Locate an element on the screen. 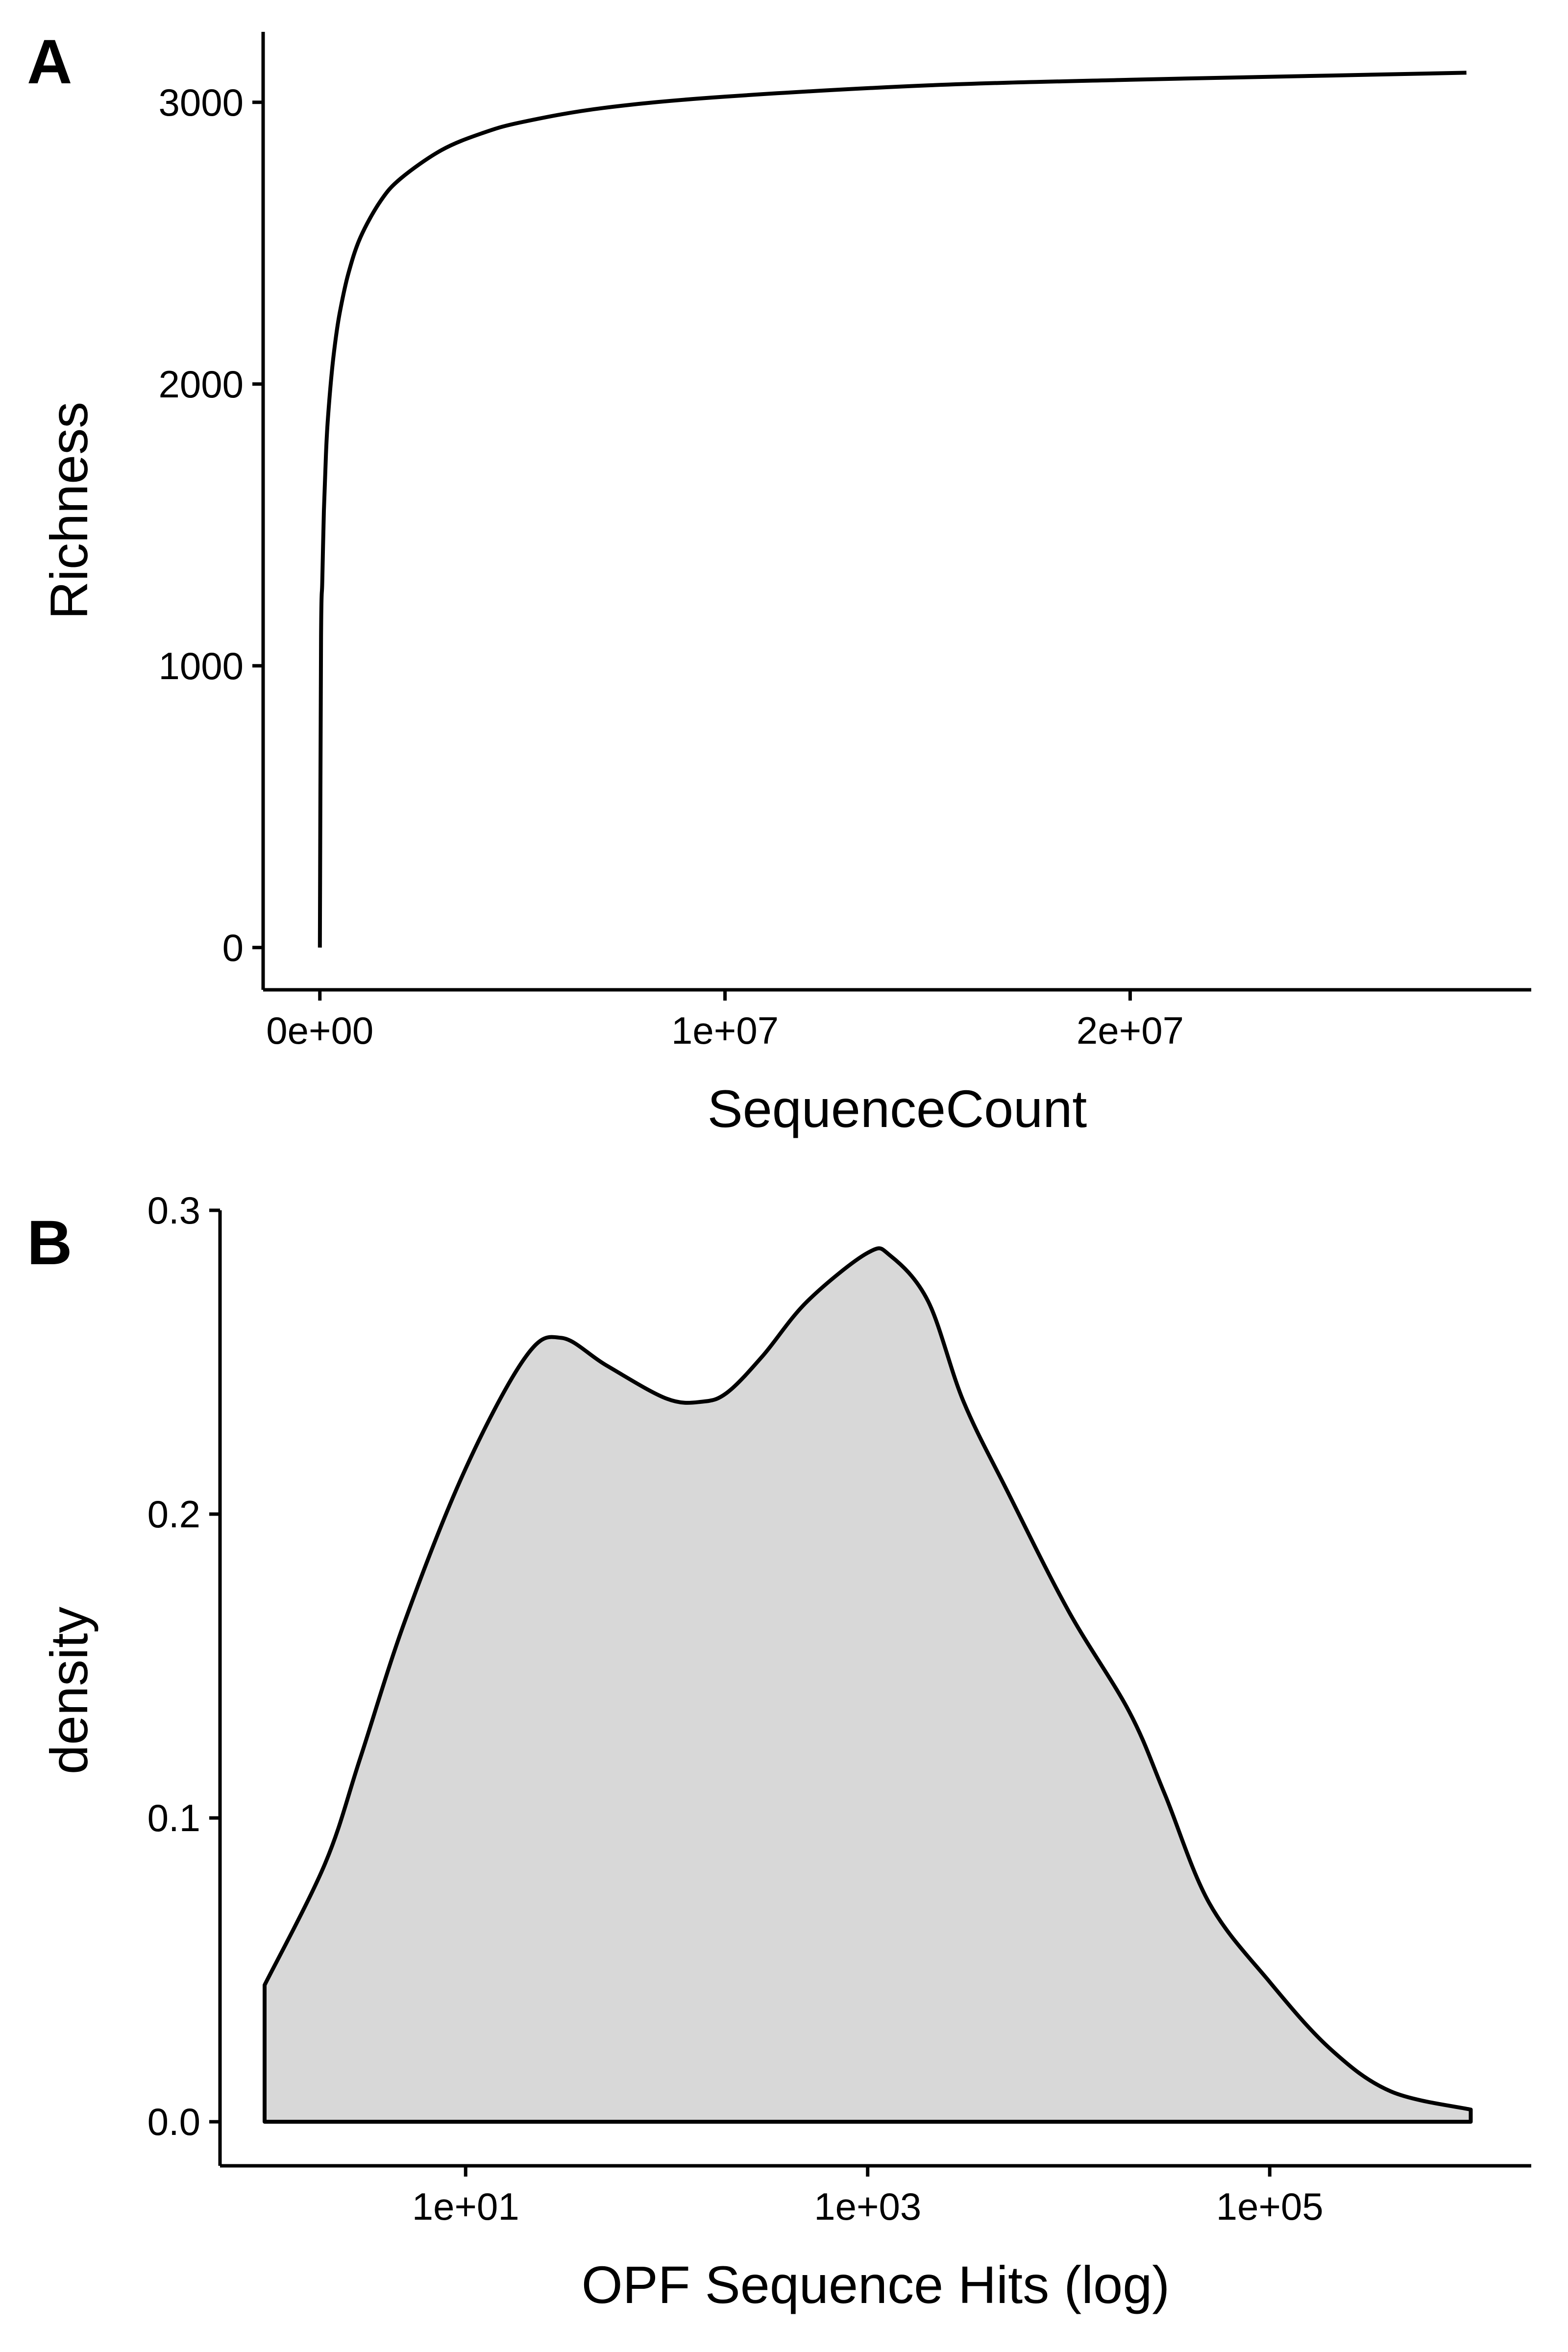 This screenshot has width=1568, height=2352. panel-a-y-tick-label: 0 is located at coordinates (233, 947).